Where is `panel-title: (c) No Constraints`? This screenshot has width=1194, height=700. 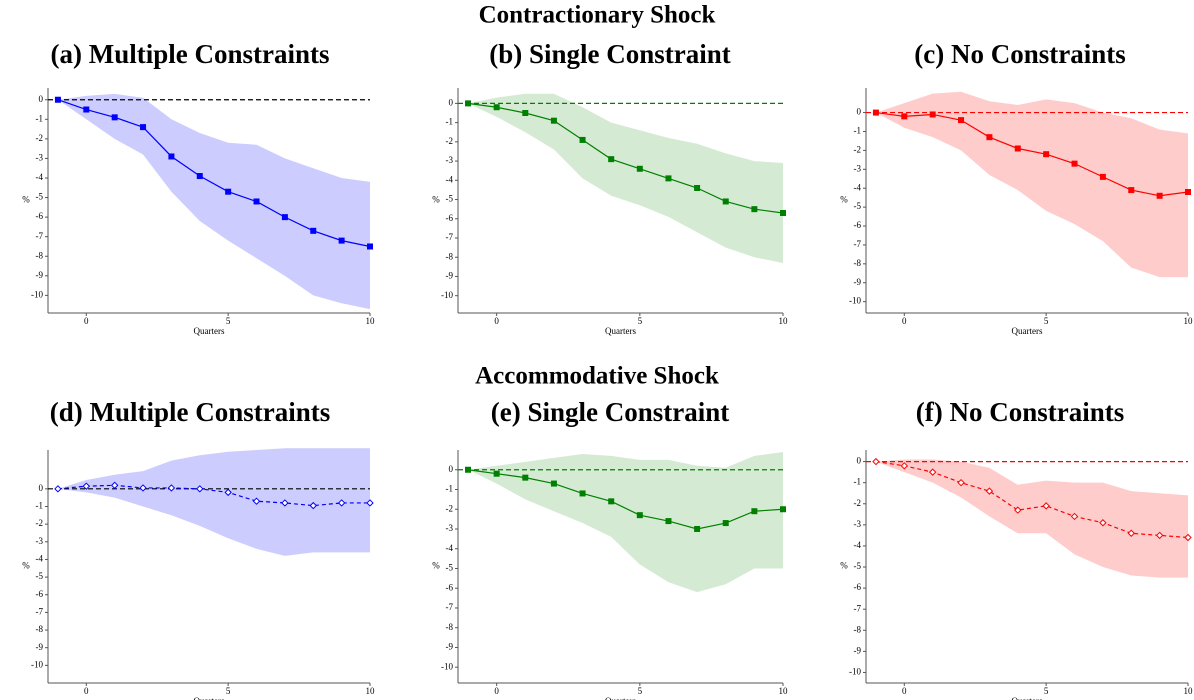
panel-title: (c) No Constraints is located at coordinates (1019, 54).